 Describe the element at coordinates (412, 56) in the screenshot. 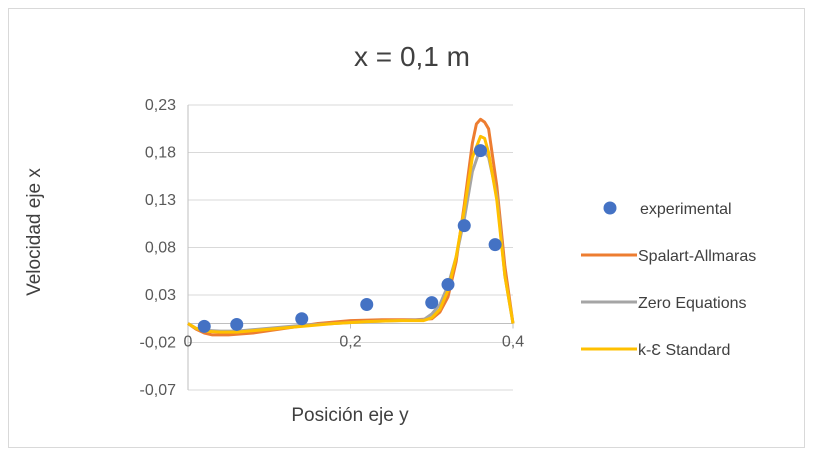

I see `chart-title: x = 0,1 m` at that location.